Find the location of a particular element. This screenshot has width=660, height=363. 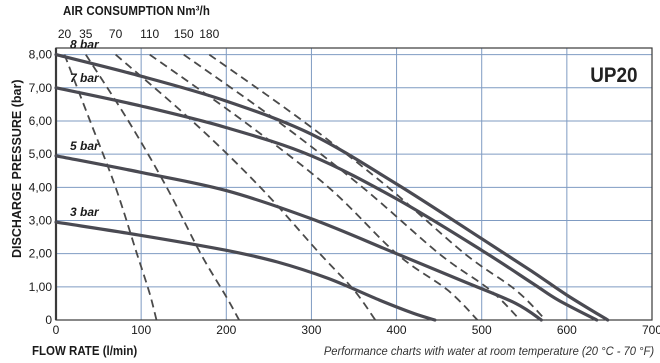

air-tick-label: 20 is located at coordinates (65, 34).